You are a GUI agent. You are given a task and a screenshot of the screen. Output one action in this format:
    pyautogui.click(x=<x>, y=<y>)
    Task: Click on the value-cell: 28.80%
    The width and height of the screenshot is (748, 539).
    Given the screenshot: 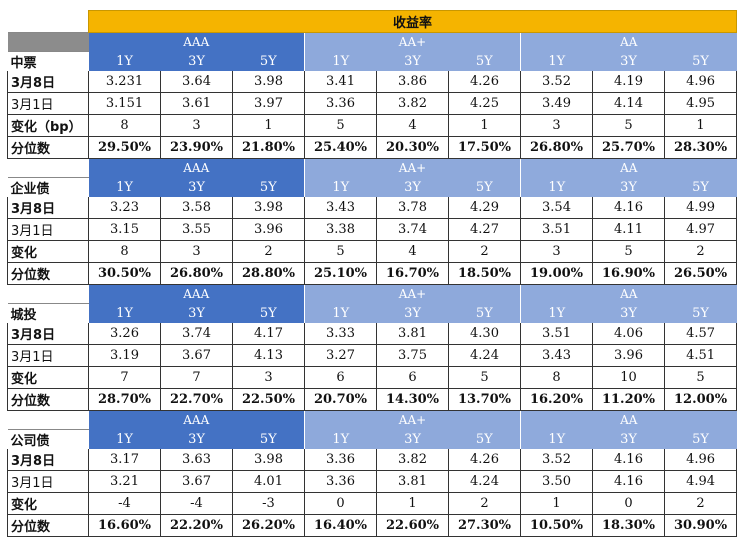 What is the action you would take?
    pyautogui.click(x=268, y=273)
    